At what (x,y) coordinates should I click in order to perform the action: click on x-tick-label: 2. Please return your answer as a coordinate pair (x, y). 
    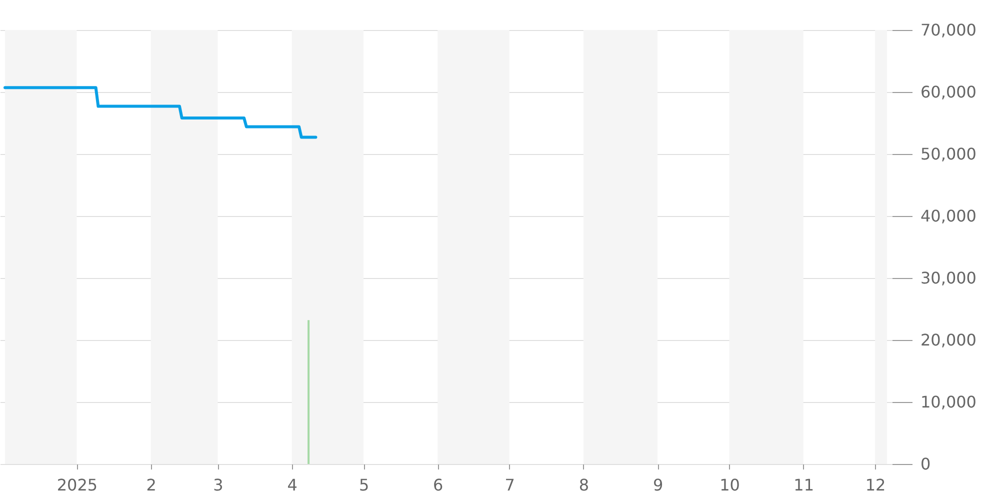
    Looking at the image, I should click on (151, 485).